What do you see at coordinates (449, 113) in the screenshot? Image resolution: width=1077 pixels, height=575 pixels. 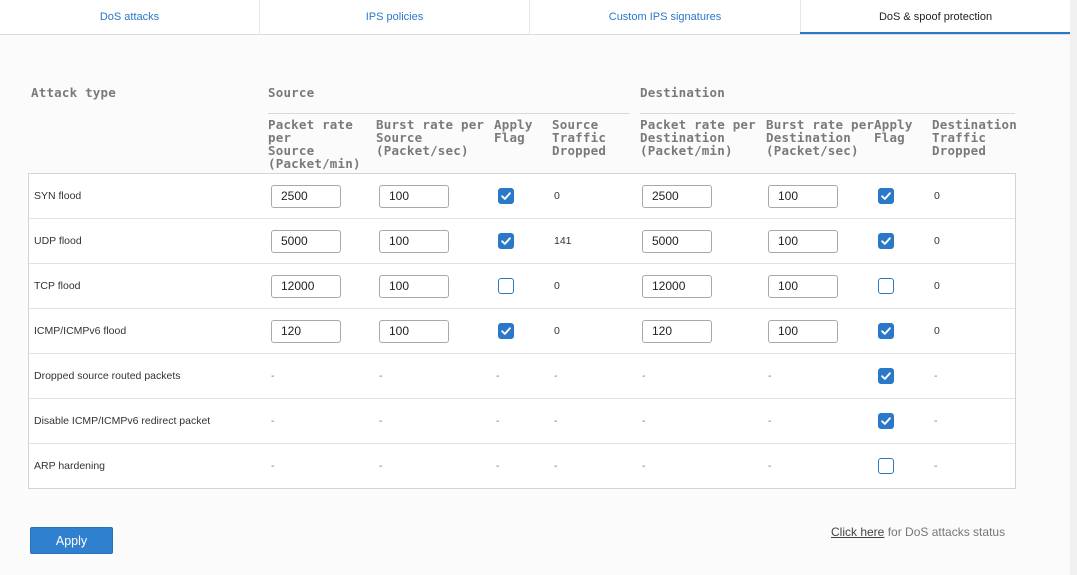 I see `source-header-divider` at bounding box center [449, 113].